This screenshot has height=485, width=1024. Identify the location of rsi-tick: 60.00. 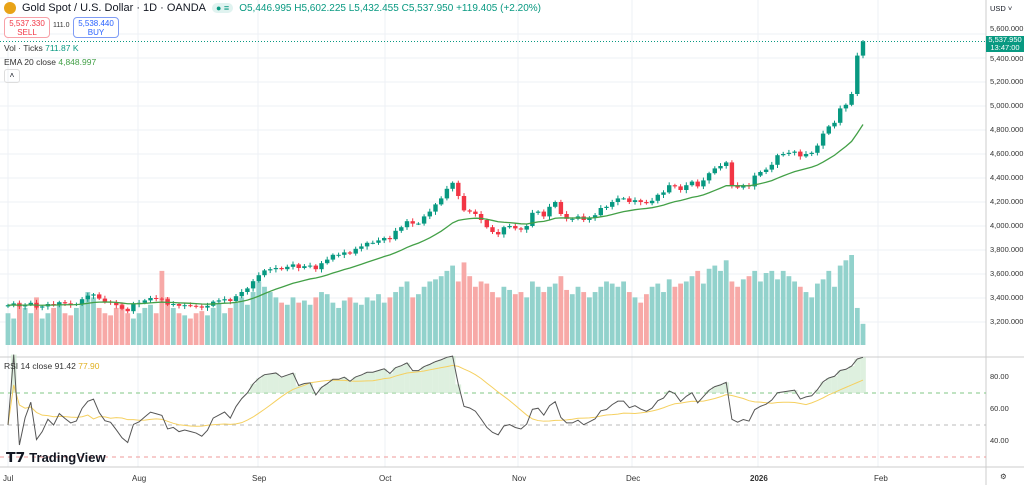
(999, 408).